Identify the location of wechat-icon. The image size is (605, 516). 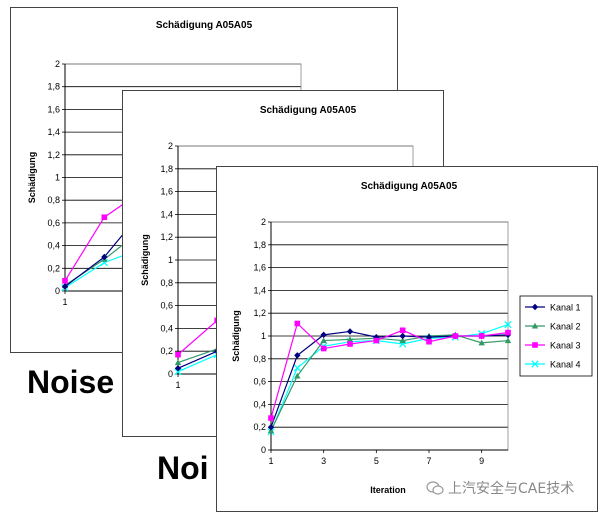
(435, 488).